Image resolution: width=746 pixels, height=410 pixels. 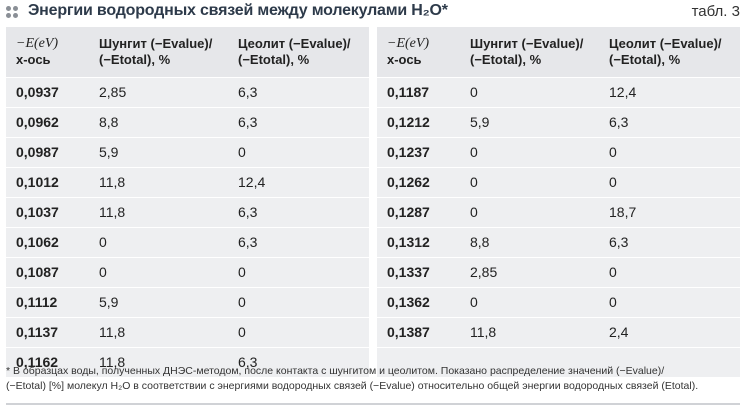 What do you see at coordinates (37, 152) in the screenshot?
I see `energy-cell: 0,0987` at bounding box center [37, 152].